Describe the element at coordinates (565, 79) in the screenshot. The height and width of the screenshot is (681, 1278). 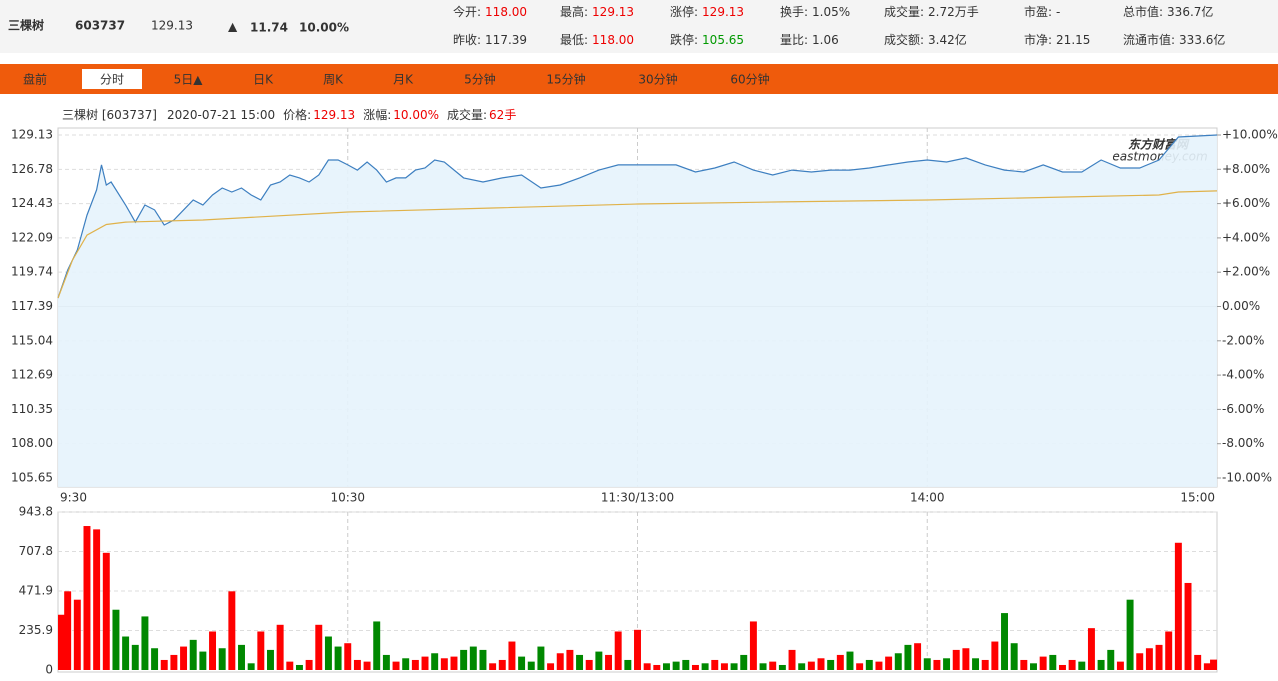
I see `tab: 15分钟` at that location.